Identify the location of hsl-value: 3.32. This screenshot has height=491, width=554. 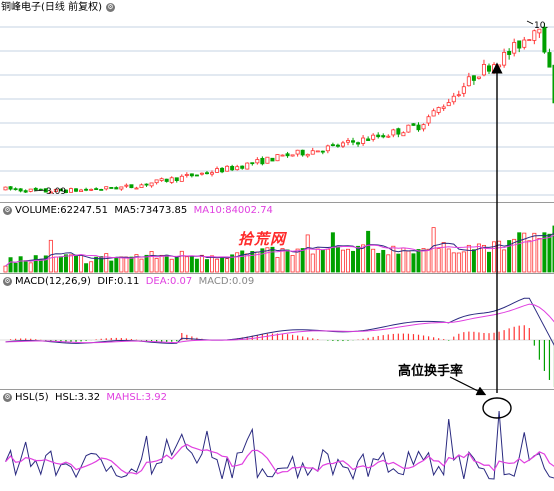
(89, 397).